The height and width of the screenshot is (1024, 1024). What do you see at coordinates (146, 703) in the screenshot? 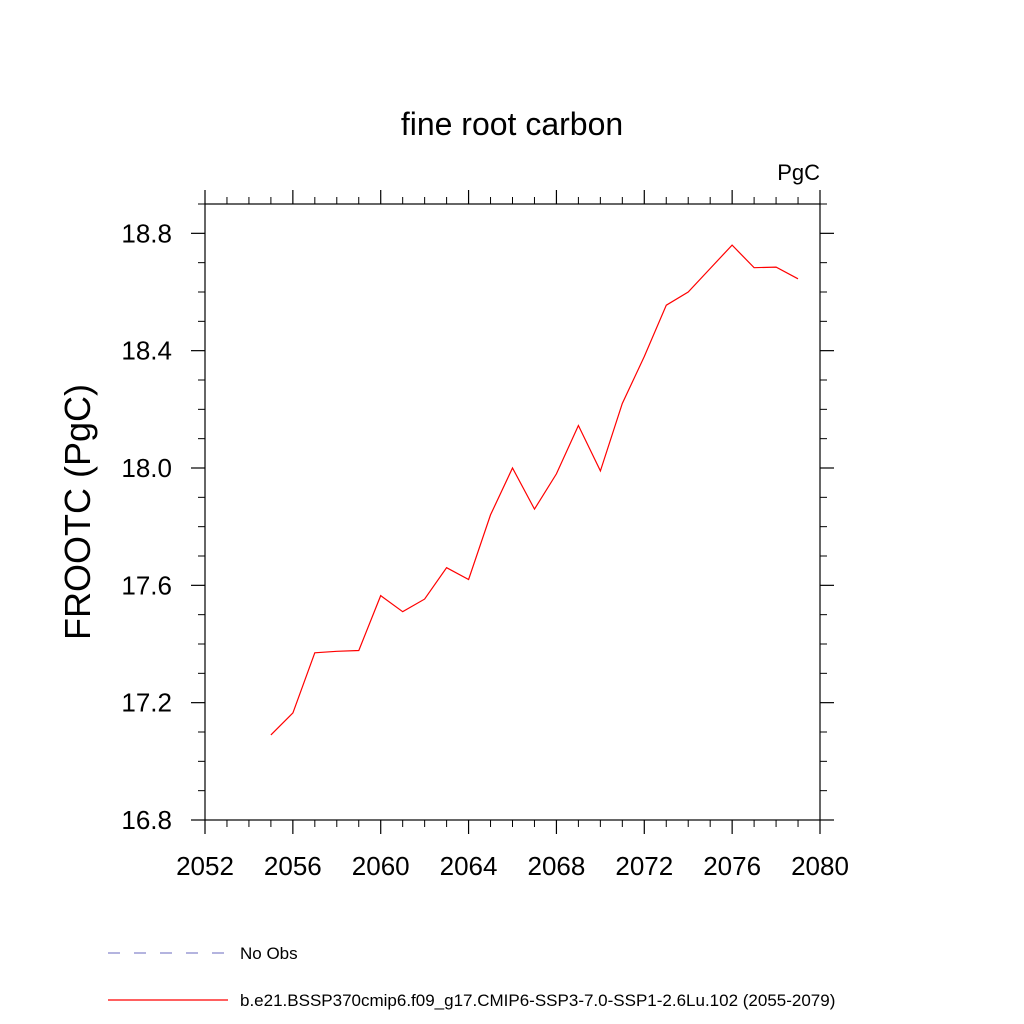
I see `y-tick-label: 17.2` at bounding box center [146, 703].